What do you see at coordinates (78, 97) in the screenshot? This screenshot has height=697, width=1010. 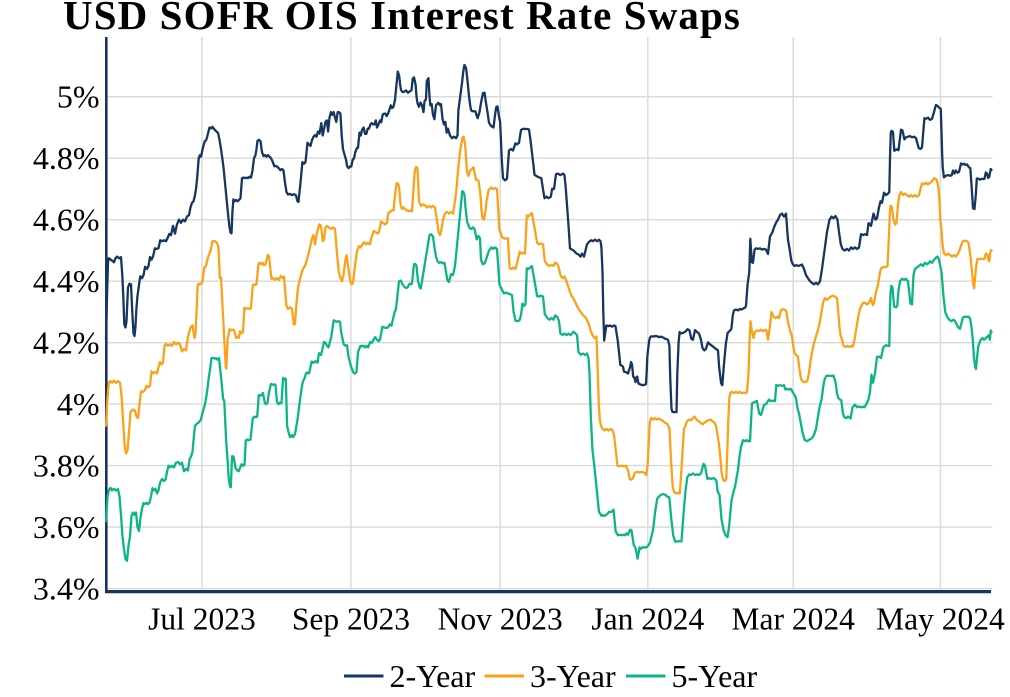 I see `svg-text: 5%` at bounding box center [78, 97].